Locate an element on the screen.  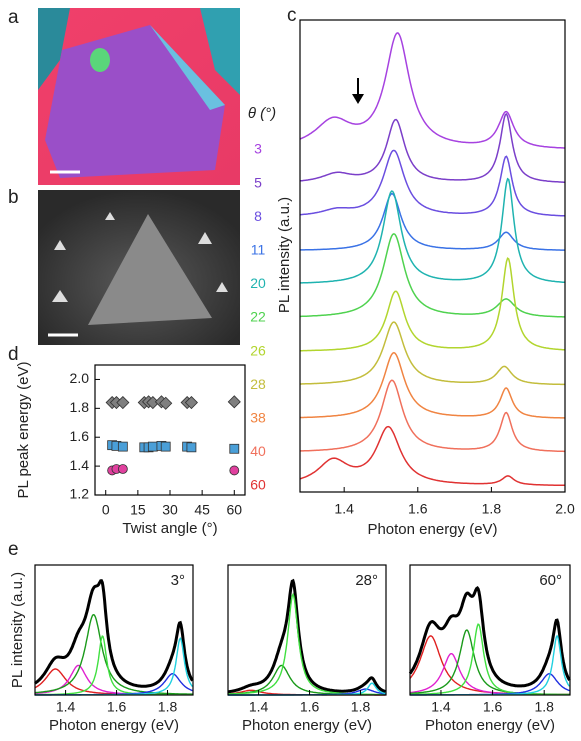
panel-label: b is located at coordinates (13, 197).